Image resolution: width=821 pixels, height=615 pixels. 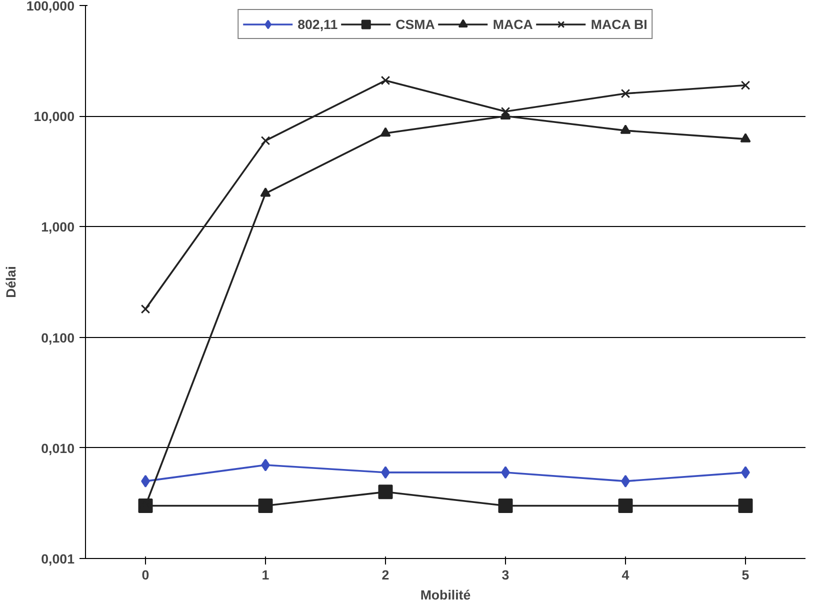 I want to click on x-axis-title: Mobilité, so click(x=445, y=595).